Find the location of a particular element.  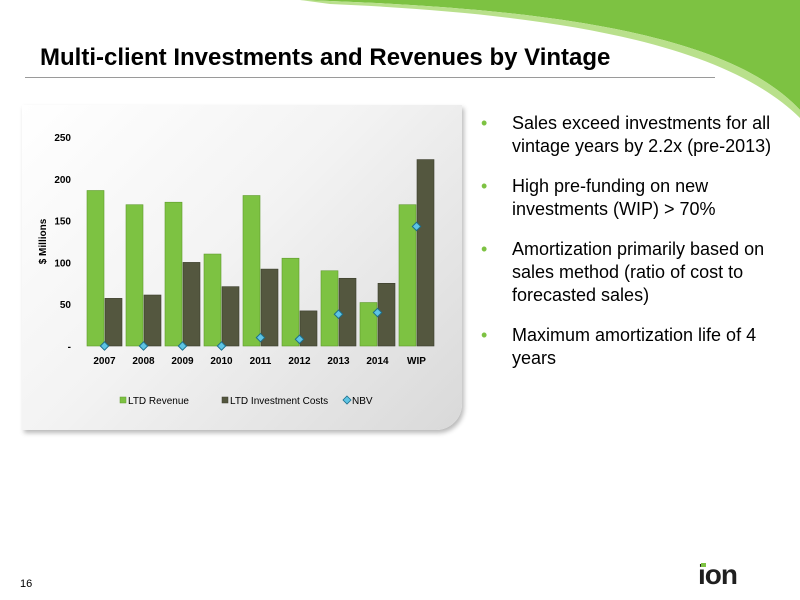

x-tick-label: 2011 is located at coordinates (261, 361).